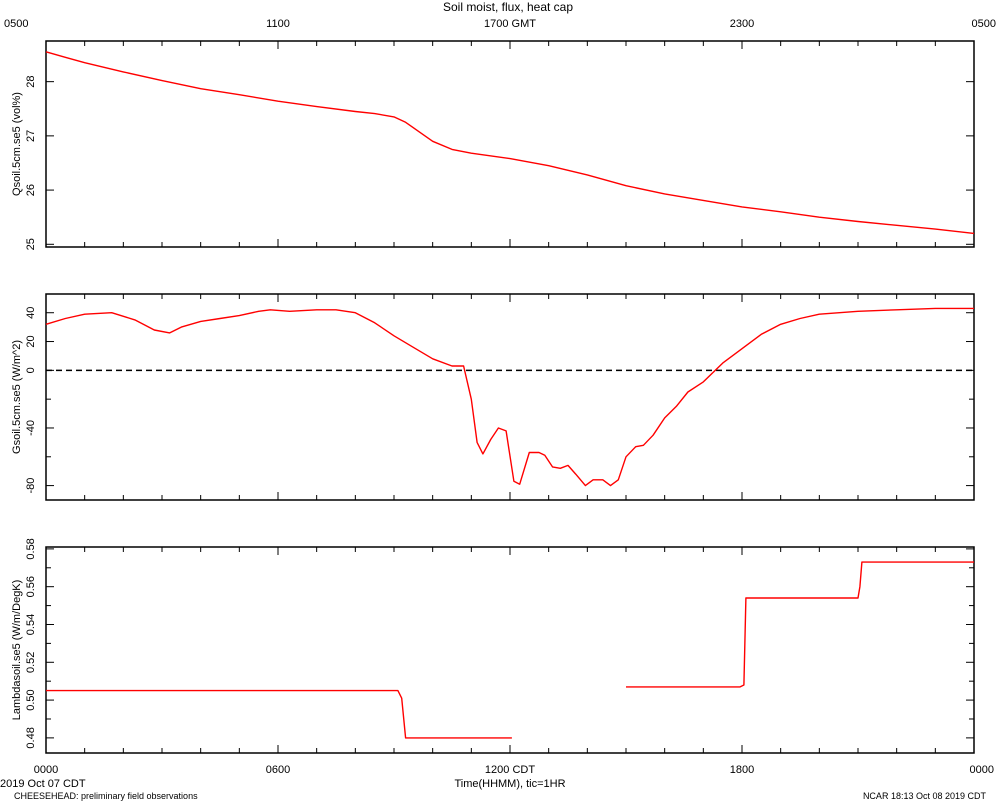 The image size is (1000, 802). I want to click on y-axis-label: Lambdasoil.se5 (W/m/DegK), so click(17, 650).